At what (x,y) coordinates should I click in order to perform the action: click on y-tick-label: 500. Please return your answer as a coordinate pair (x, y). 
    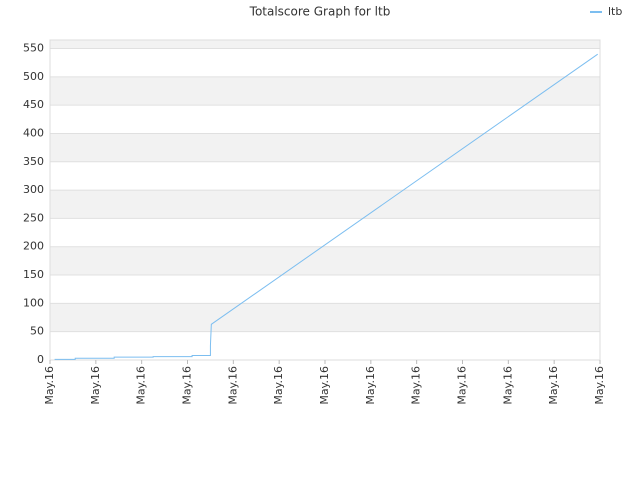
    Looking at the image, I should click on (33, 76).